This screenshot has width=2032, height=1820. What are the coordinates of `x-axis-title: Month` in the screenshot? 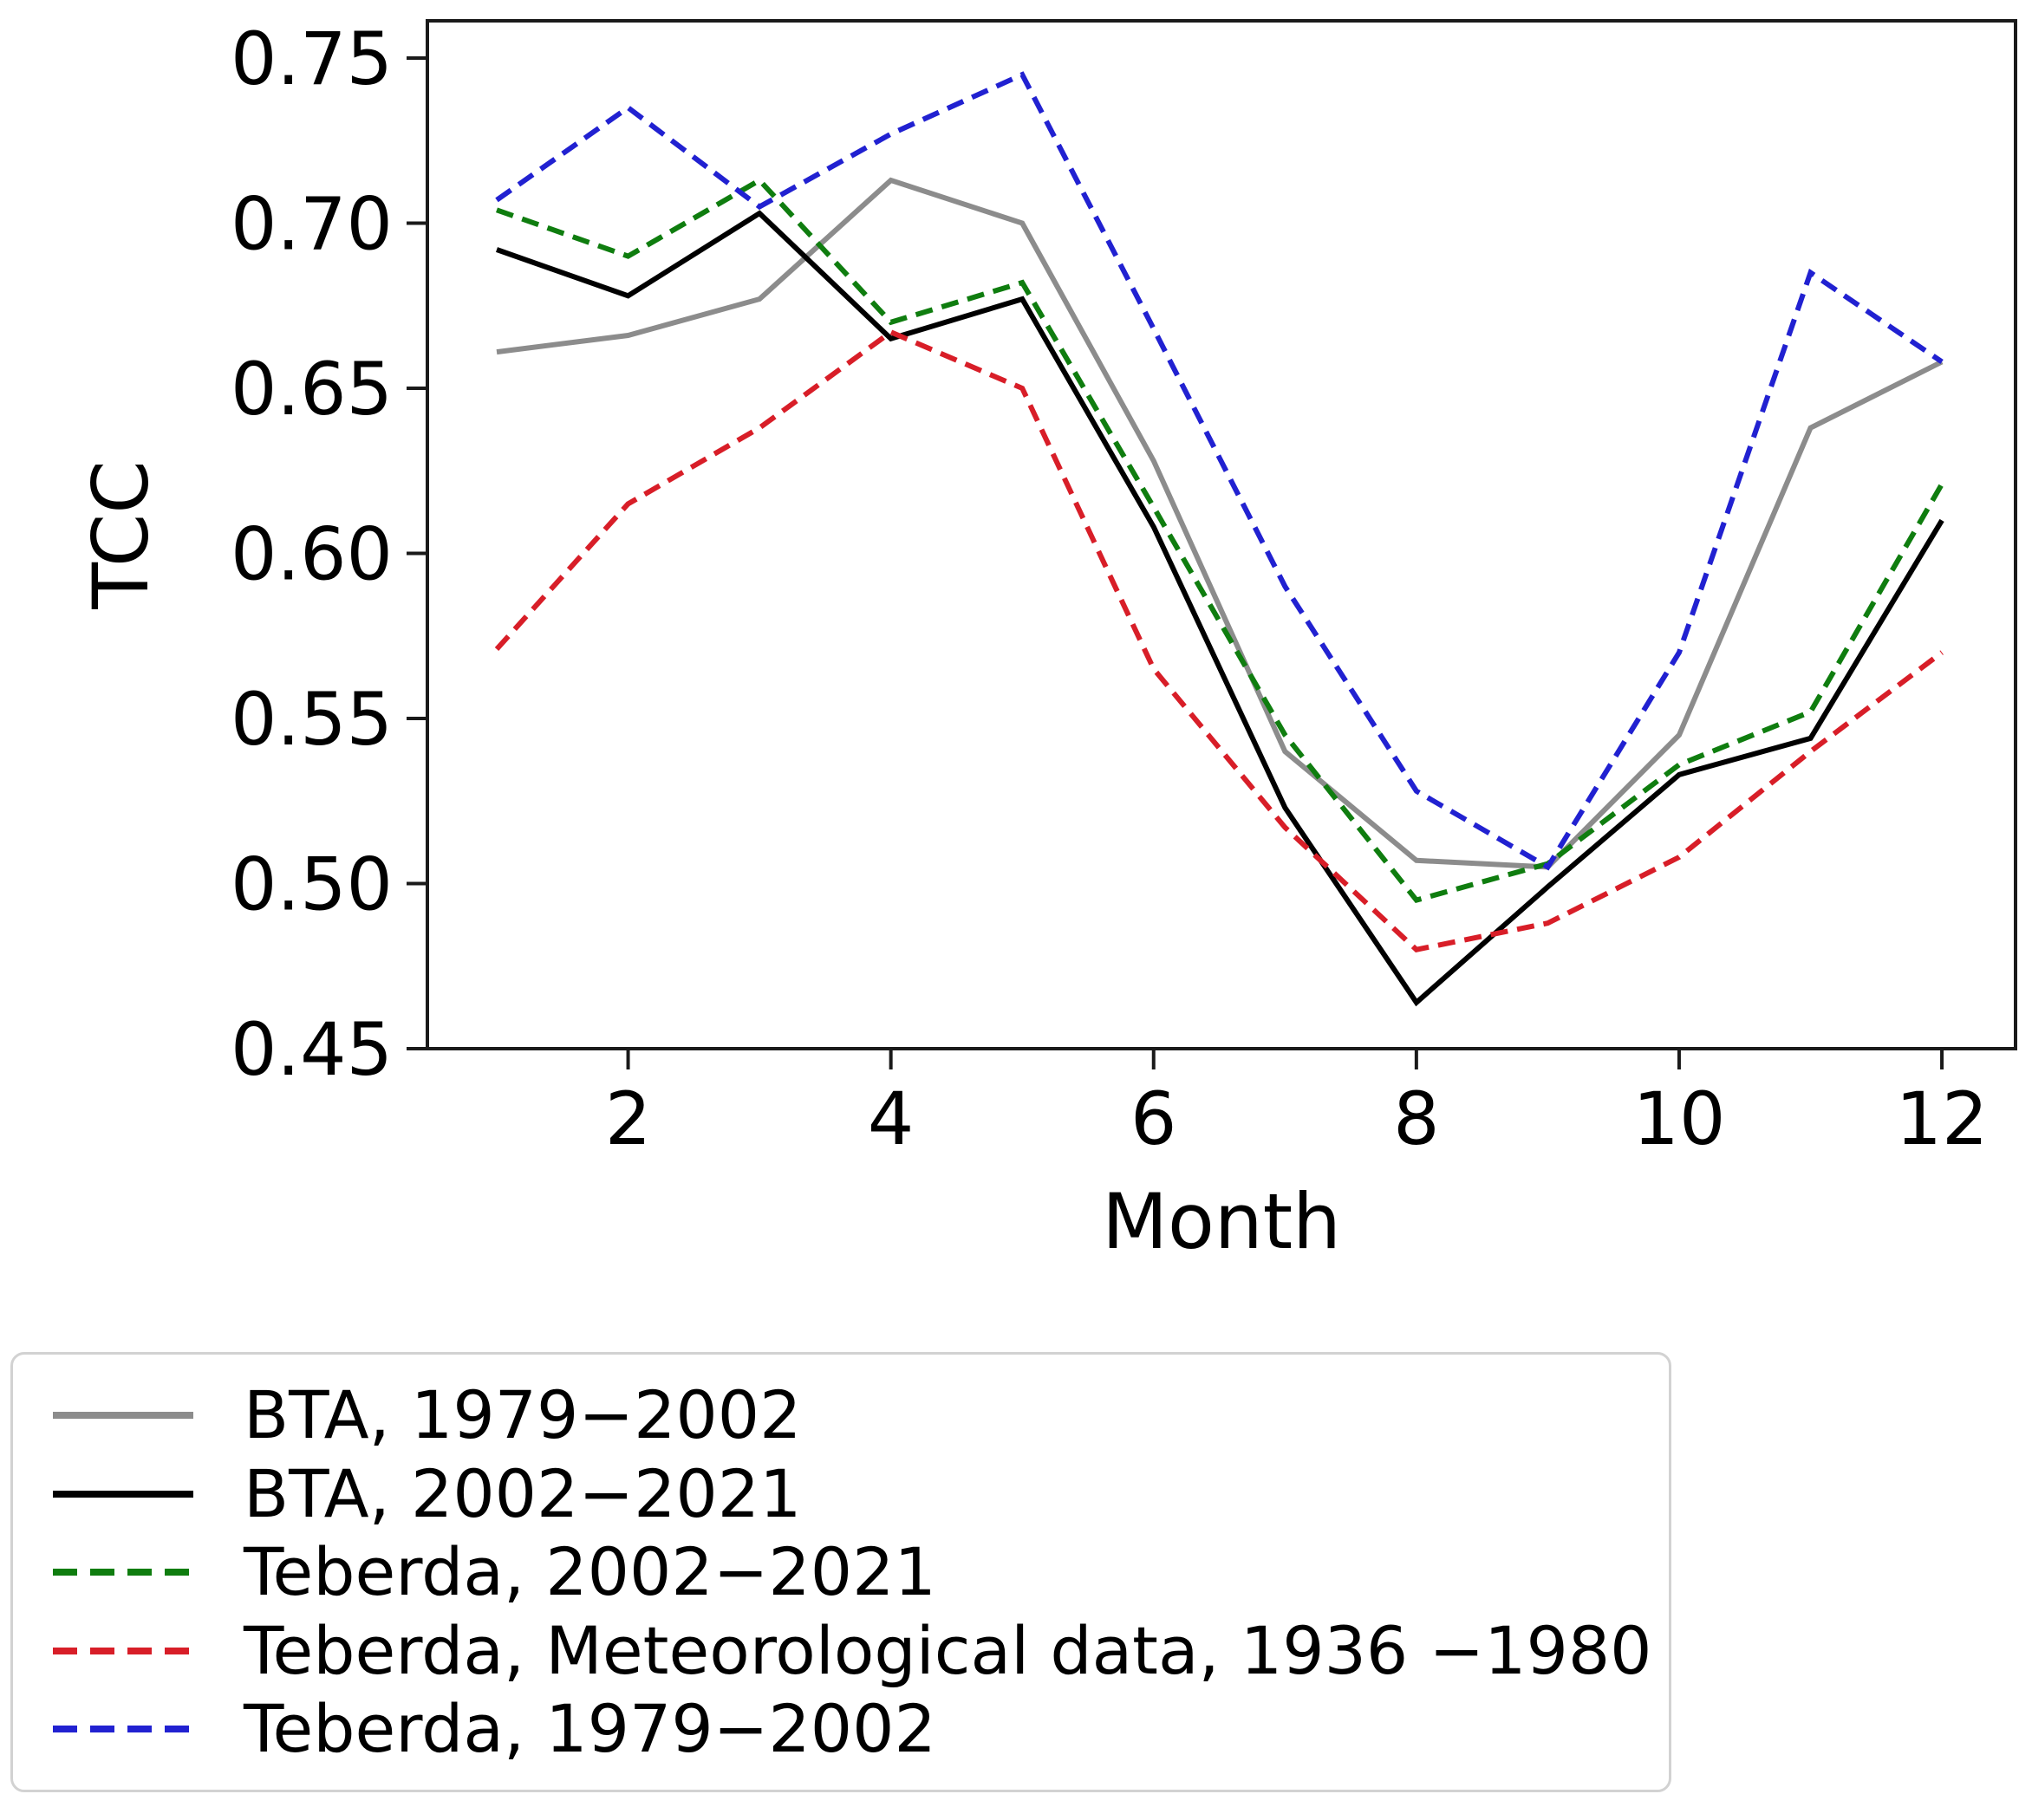 It's located at (1221, 1221).